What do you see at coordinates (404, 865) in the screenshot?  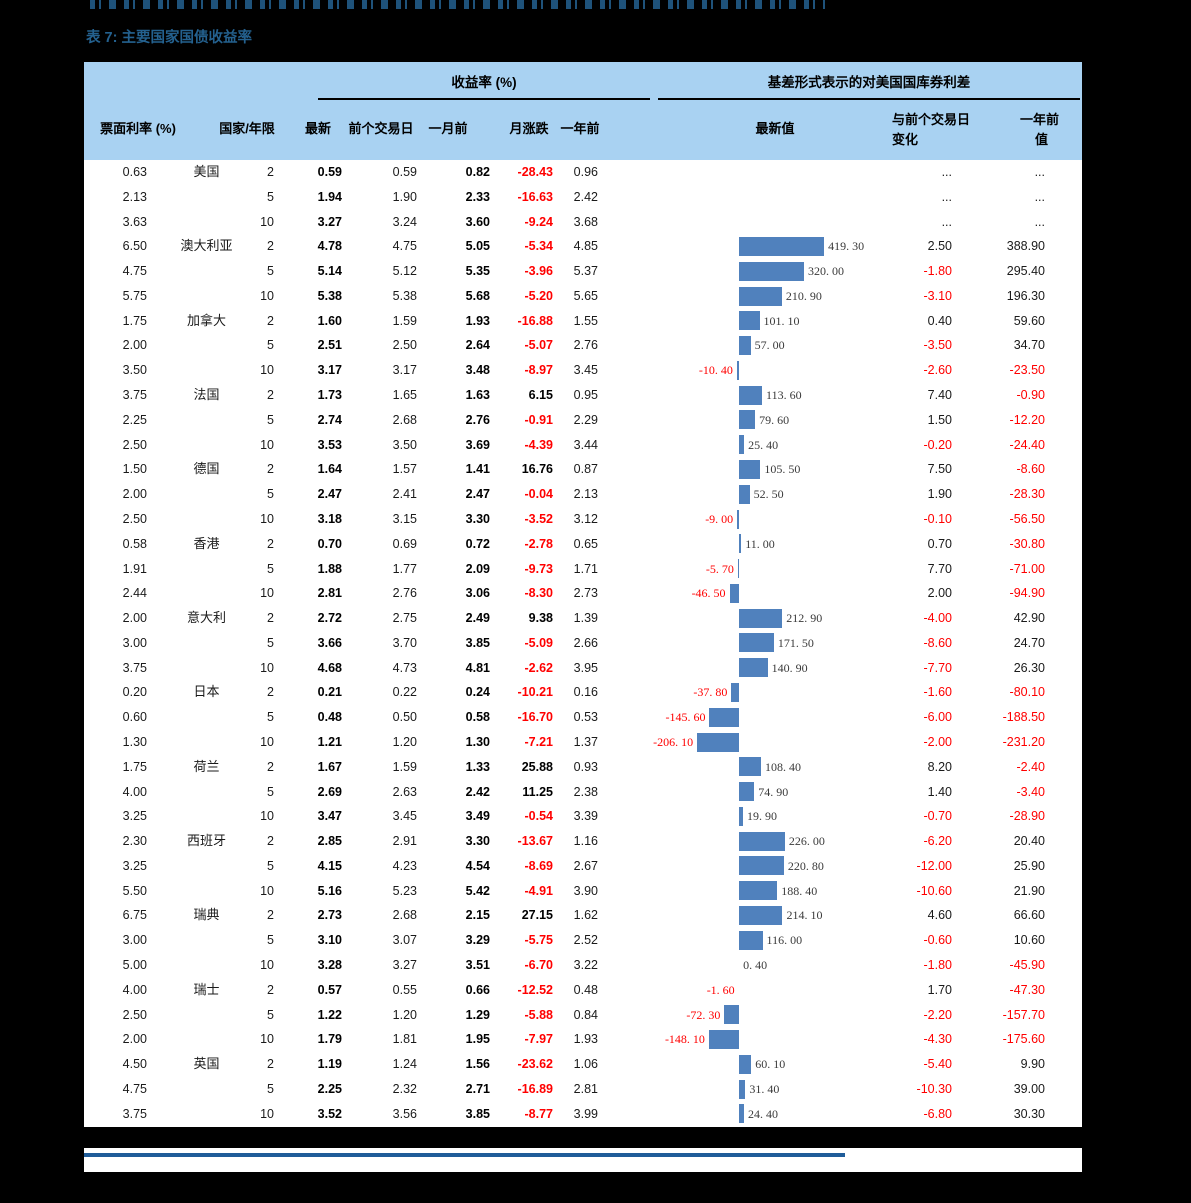 I see `cell-prev-day: 4.23` at bounding box center [404, 865].